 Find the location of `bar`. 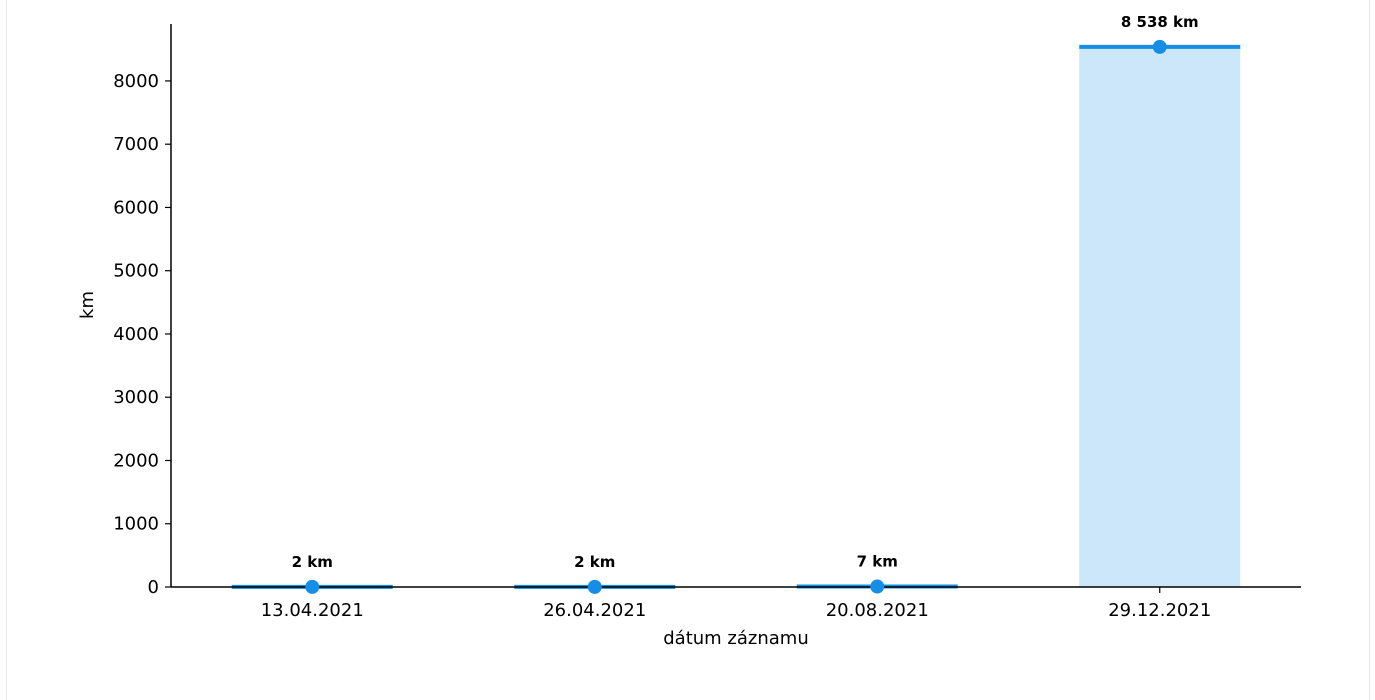

bar is located at coordinates (1160, 317).